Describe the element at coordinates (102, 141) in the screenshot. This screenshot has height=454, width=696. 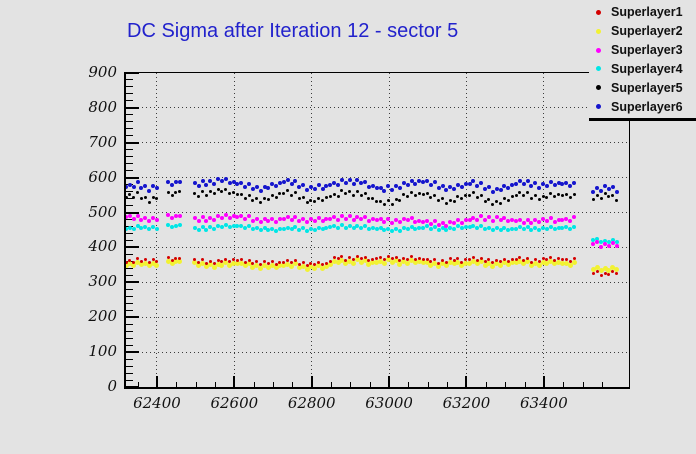
I see `y-tick-label: 700` at that location.